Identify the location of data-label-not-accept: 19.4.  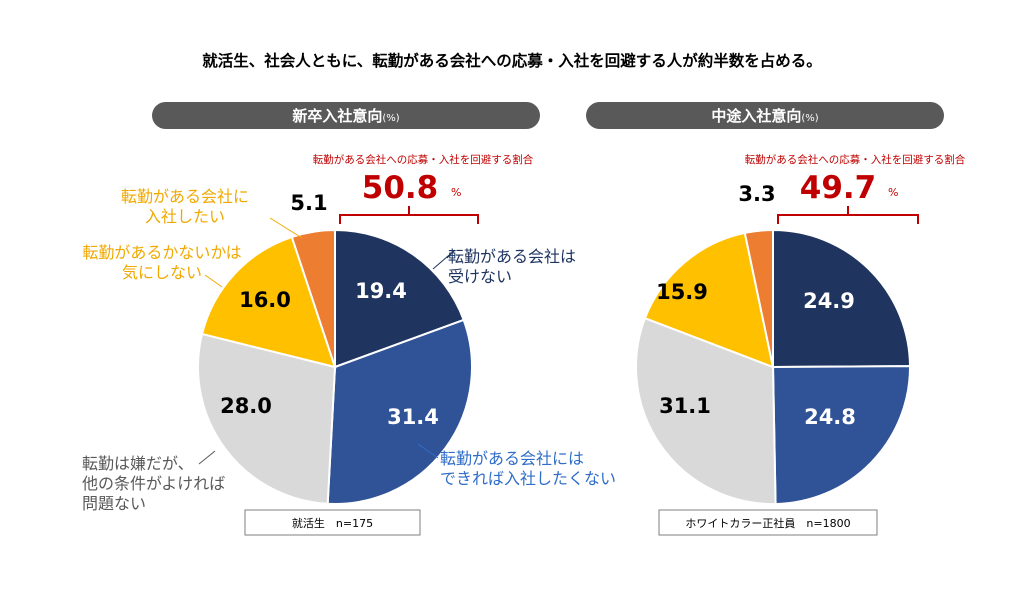
(381, 291).